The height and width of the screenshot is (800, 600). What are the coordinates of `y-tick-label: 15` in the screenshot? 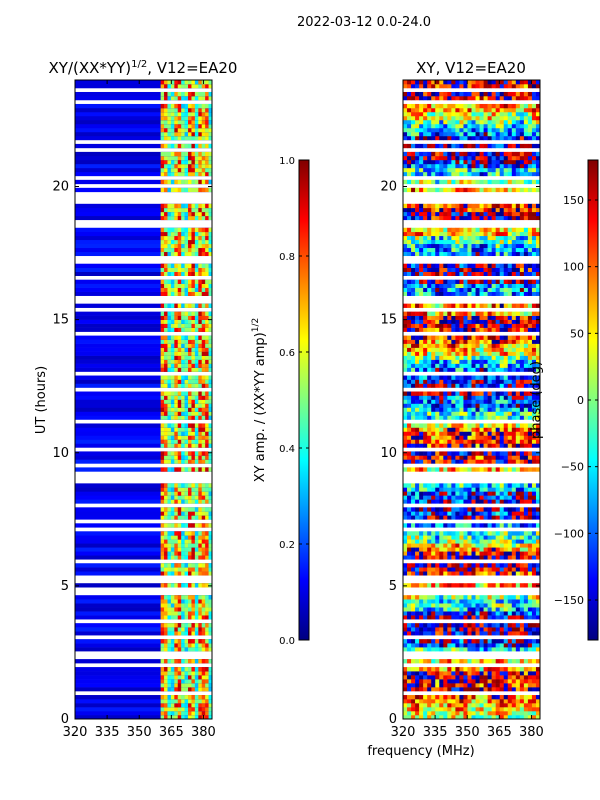 It's located at (60, 320).